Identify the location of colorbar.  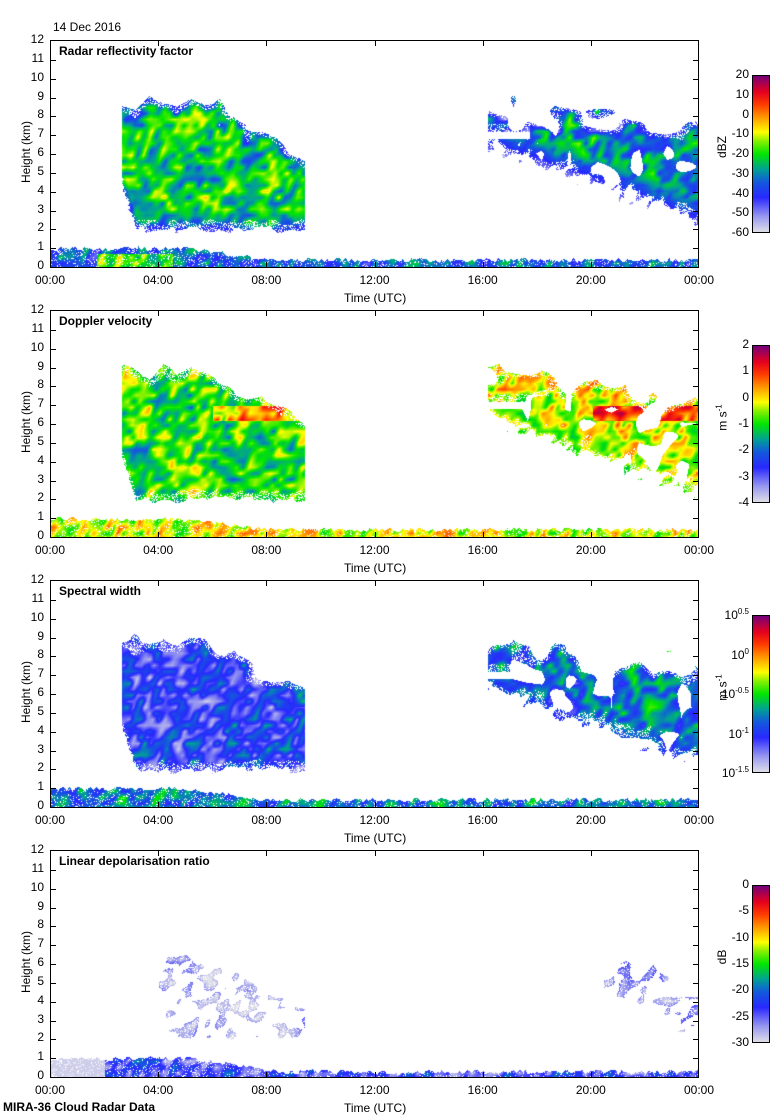
(761, 424).